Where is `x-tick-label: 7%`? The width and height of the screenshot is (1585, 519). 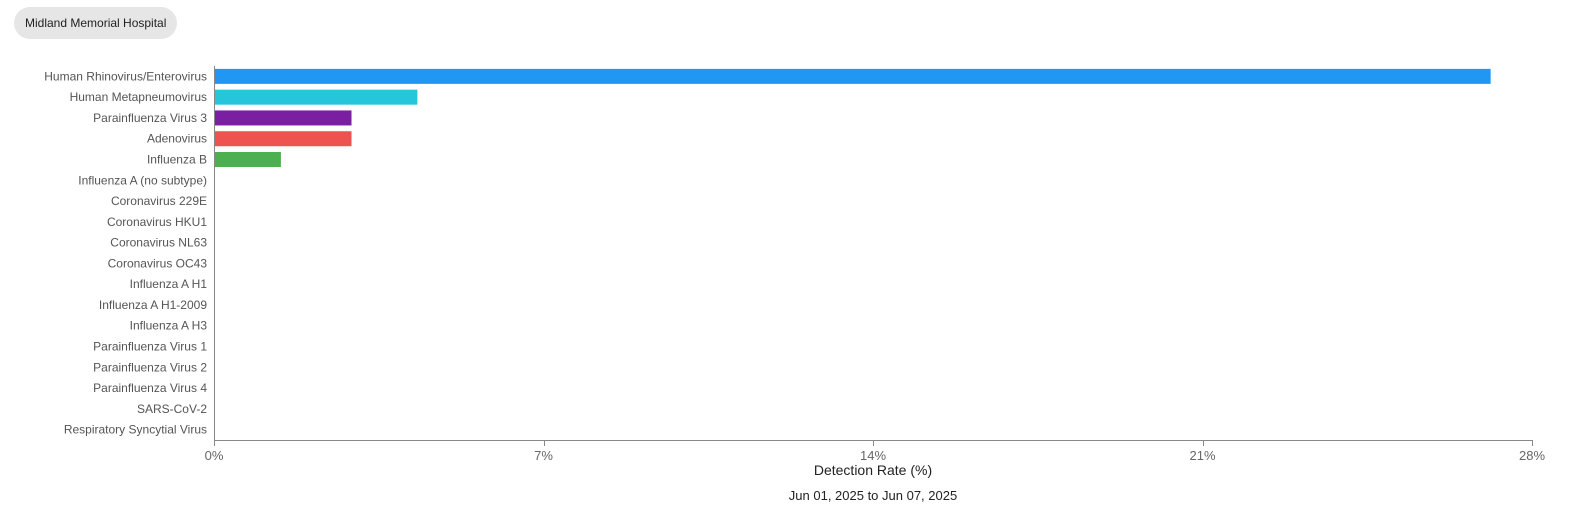 x-tick-label: 7% is located at coordinates (543, 455).